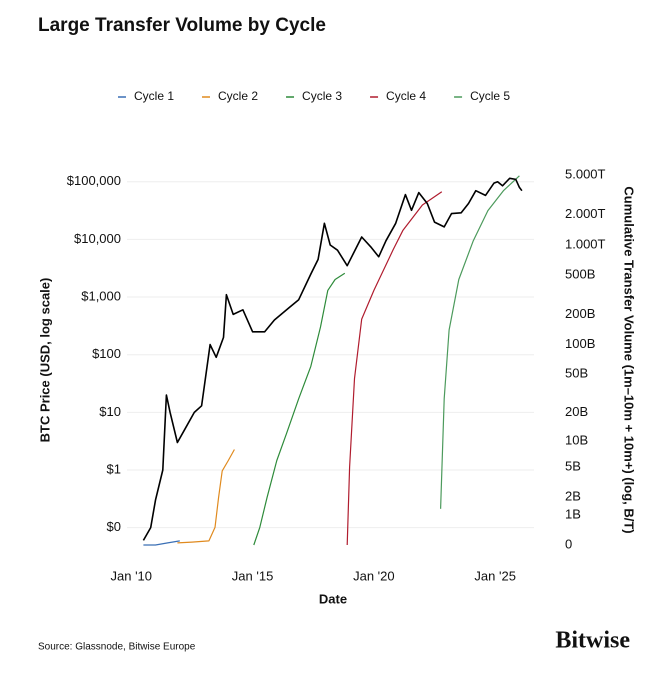 The image size is (671, 676). Describe the element at coordinates (585, 213) in the screenshot. I see `y2-tick-label: 2.000T` at that location.